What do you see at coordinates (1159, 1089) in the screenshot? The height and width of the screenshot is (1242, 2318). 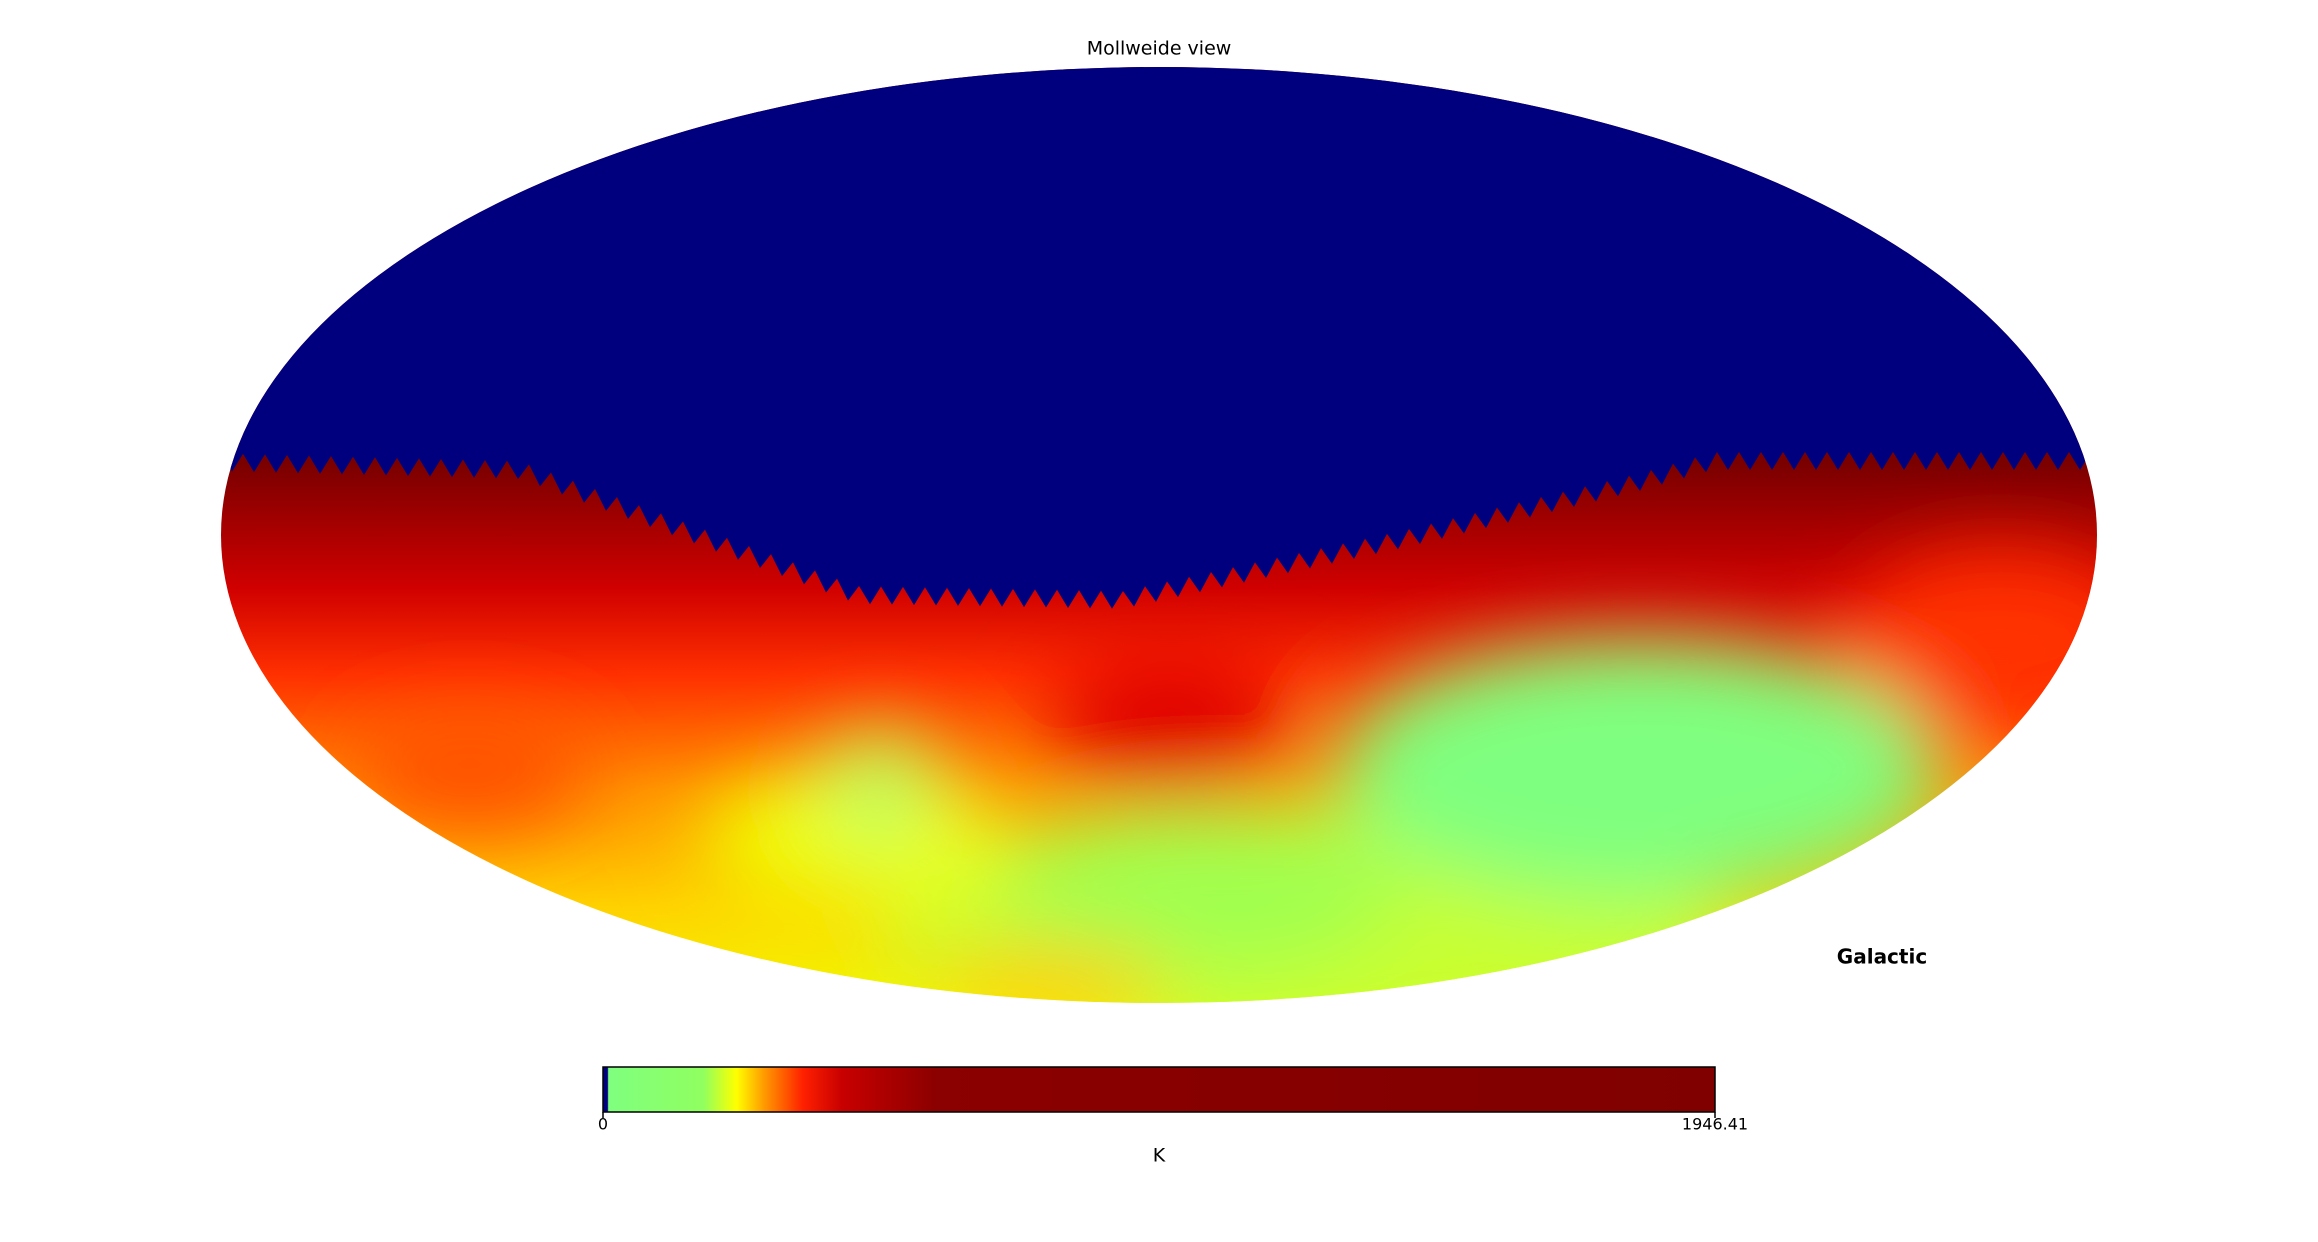 I see `colorbar` at bounding box center [1159, 1089].